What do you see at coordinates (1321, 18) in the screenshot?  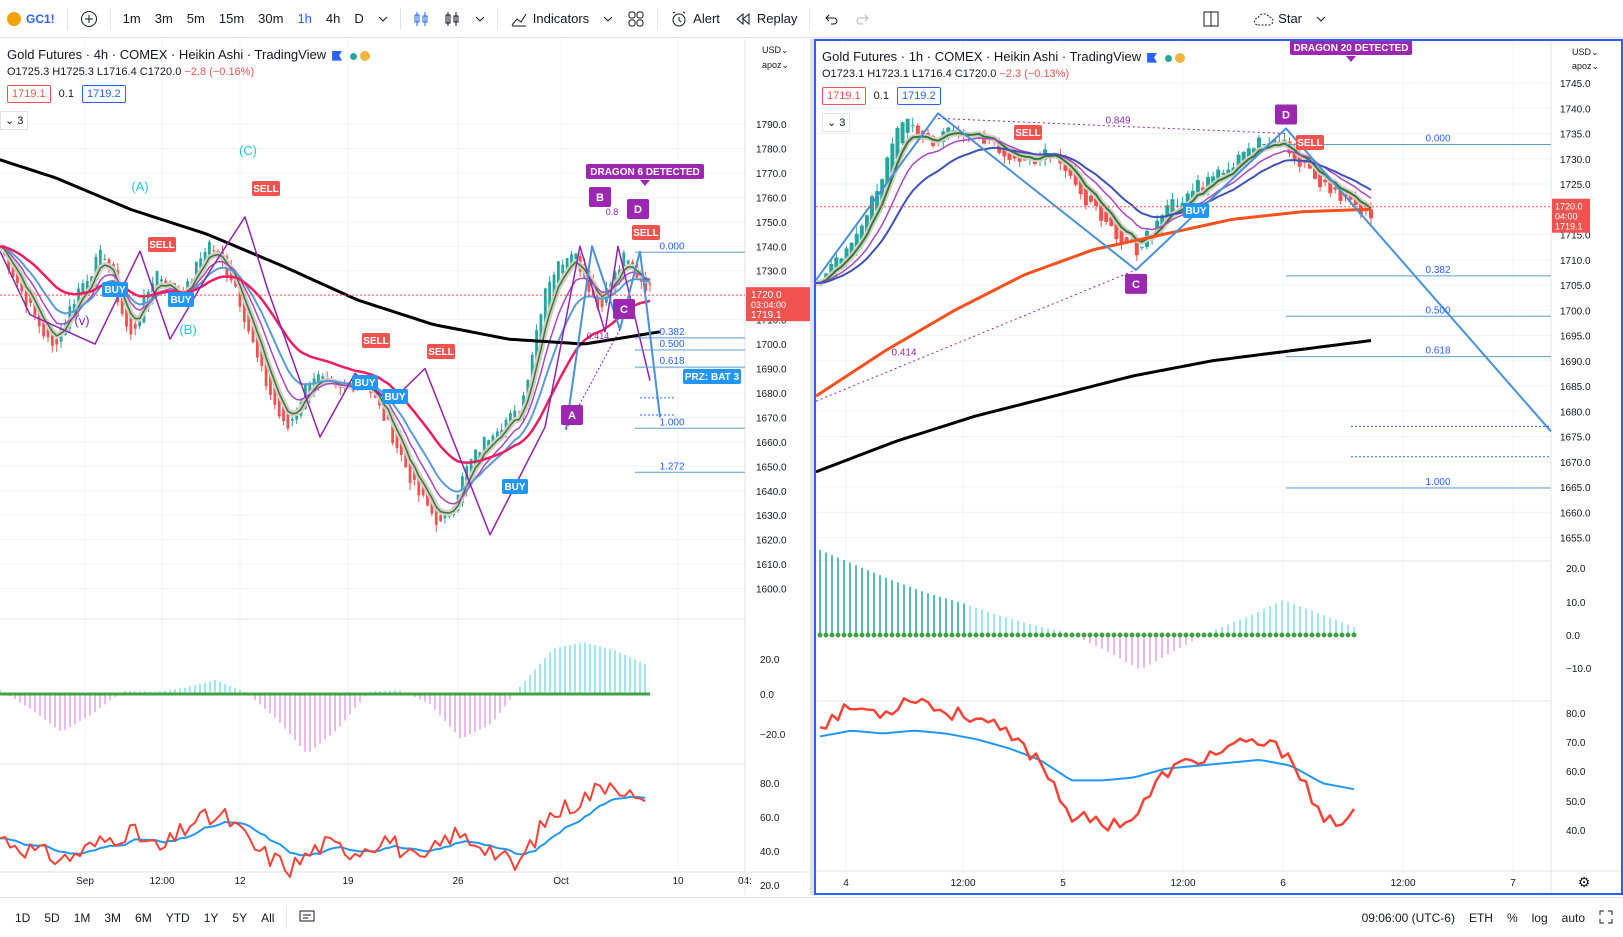 I see `layout-dropdown` at bounding box center [1321, 18].